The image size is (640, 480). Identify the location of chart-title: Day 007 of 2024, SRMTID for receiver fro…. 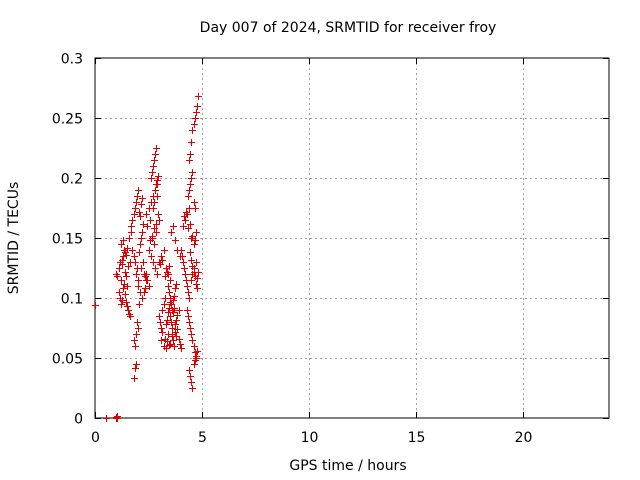
(348, 28).